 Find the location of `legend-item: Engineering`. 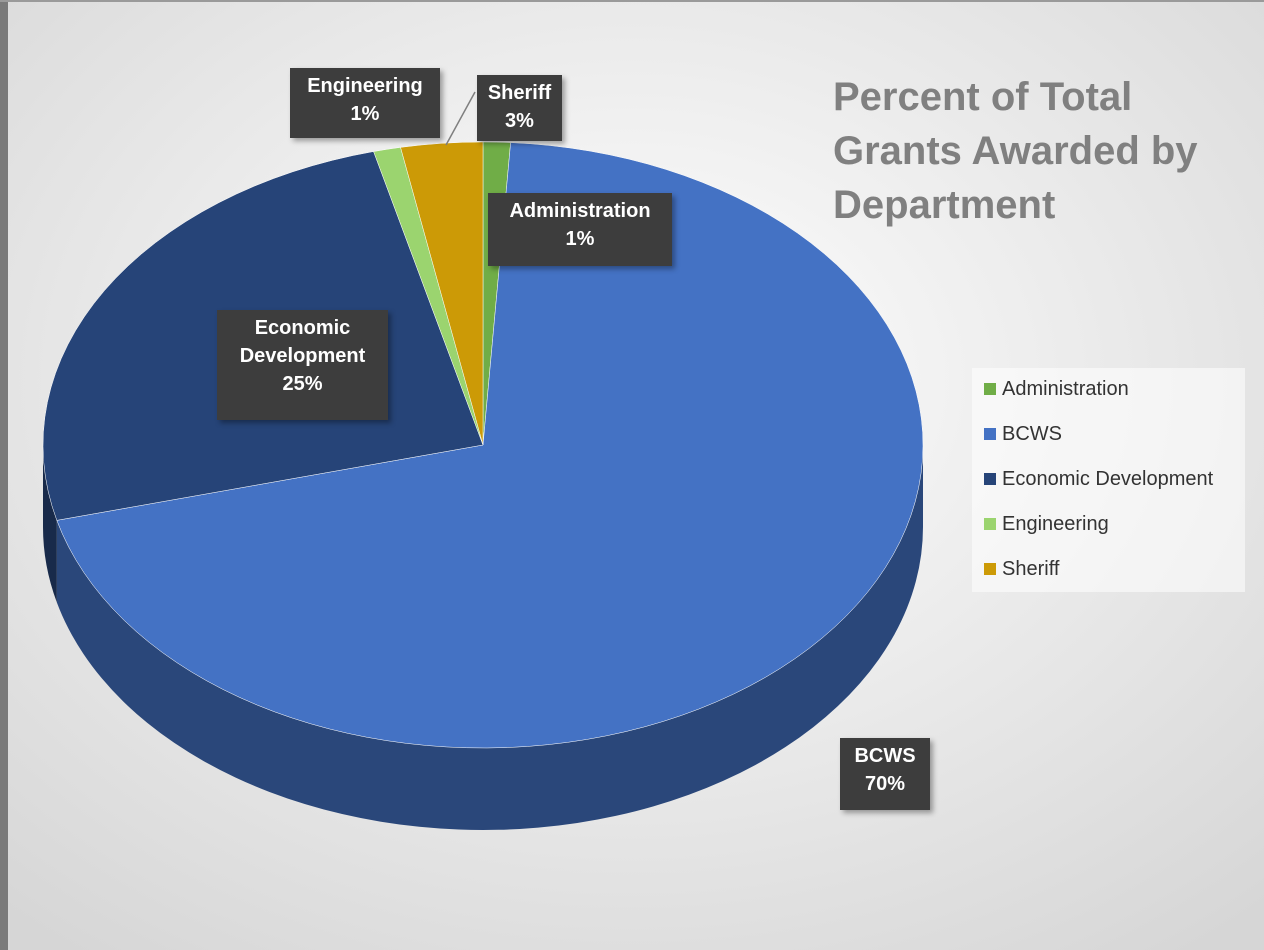

legend-item: Engineering is located at coordinates (1046, 524).